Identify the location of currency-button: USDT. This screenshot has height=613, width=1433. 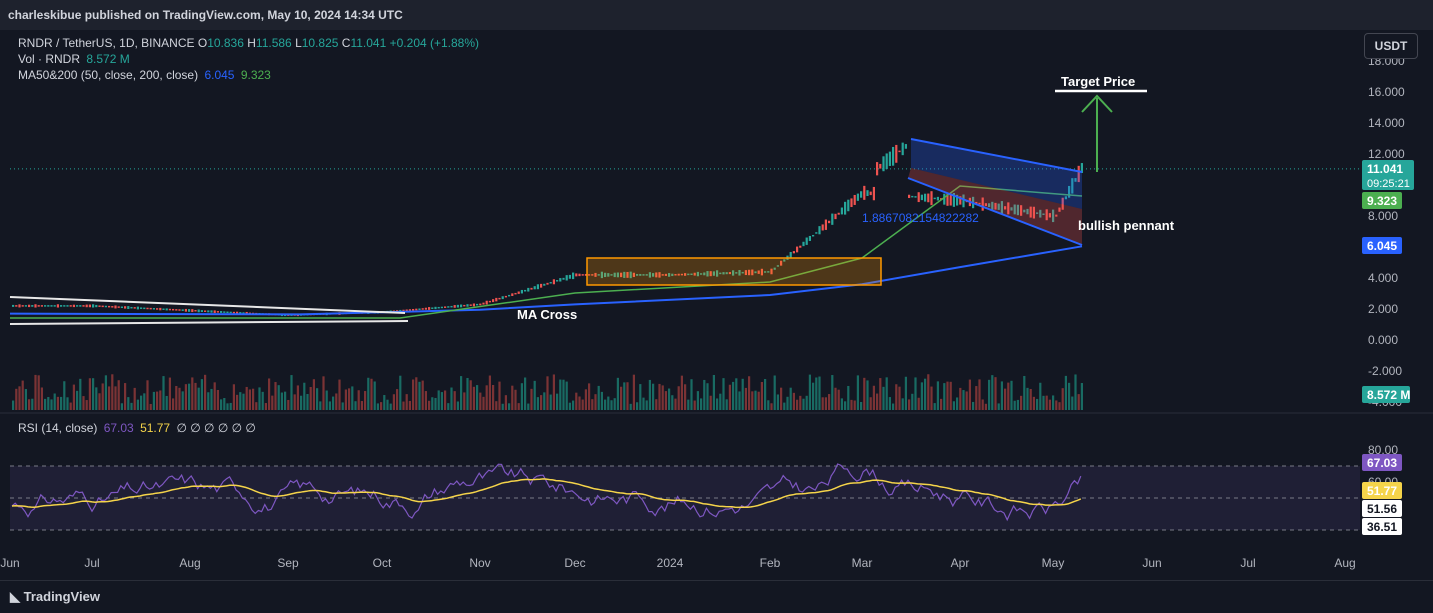
(1391, 46).